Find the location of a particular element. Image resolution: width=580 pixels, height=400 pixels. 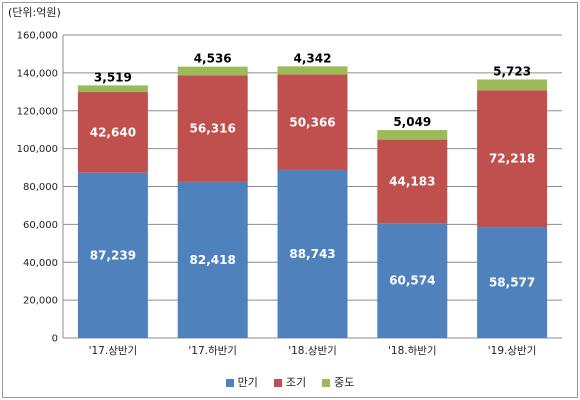

legend-item: 중도 is located at coordinates (338, 382).